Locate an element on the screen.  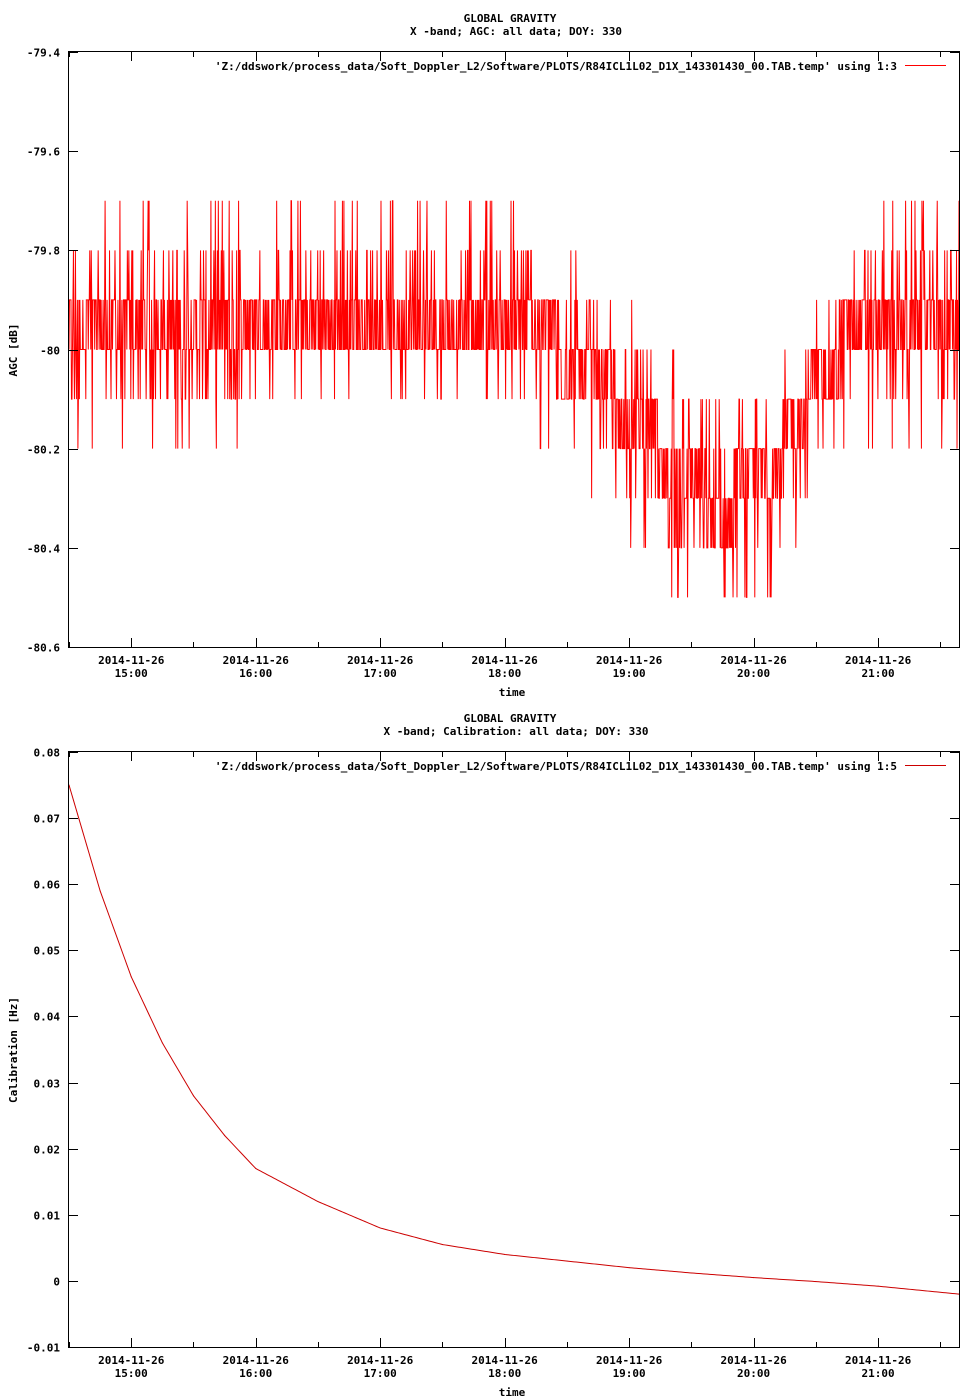
agc-x-tick-time: 20:00 is located at coordinates (753, 673).